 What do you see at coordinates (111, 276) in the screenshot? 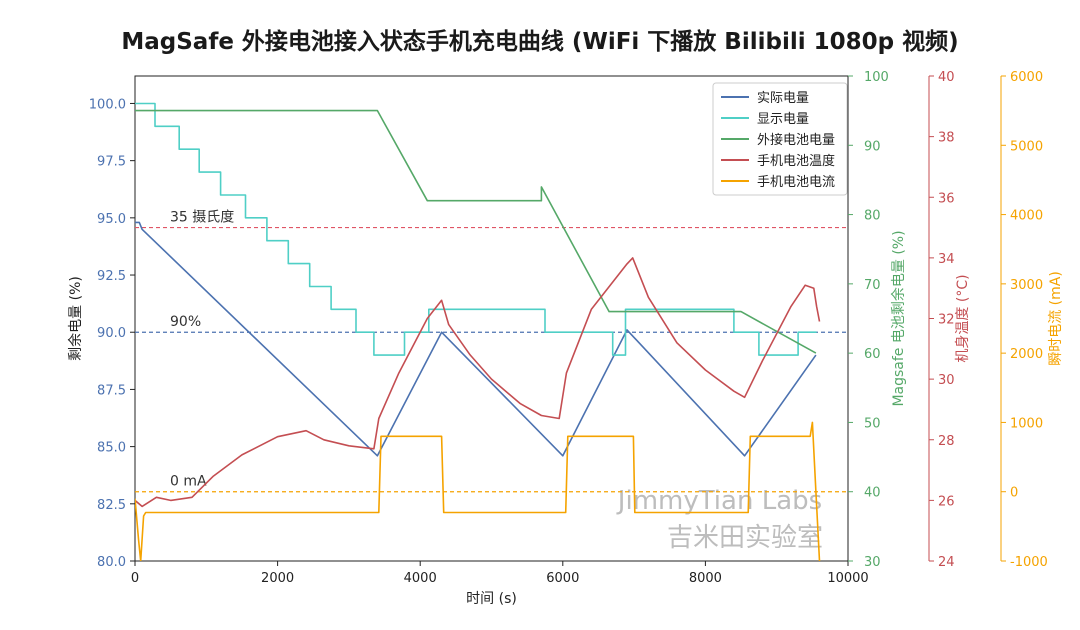
I see `left-tick-label: 92.5` at bounding box center [111, 276].